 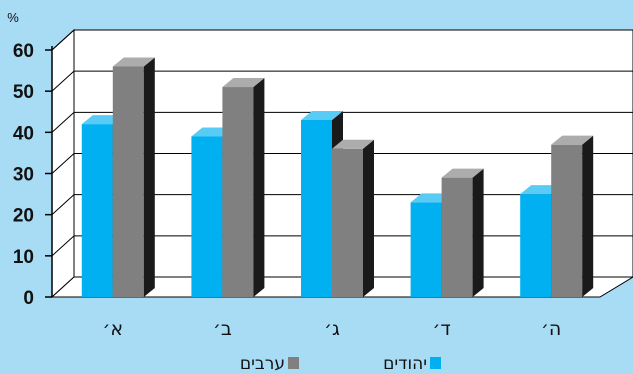 What do you see at coordinates (405, 364) in the screenshot?
I see `legend-label-0: יהודים` at bounding box center [405, 364].